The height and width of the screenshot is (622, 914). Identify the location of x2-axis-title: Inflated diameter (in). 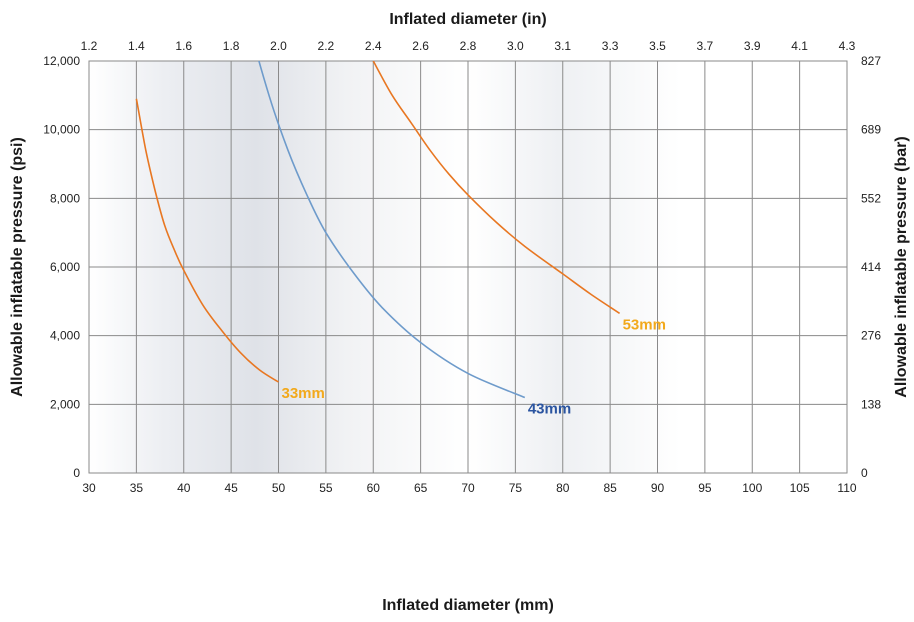
(467, 19).